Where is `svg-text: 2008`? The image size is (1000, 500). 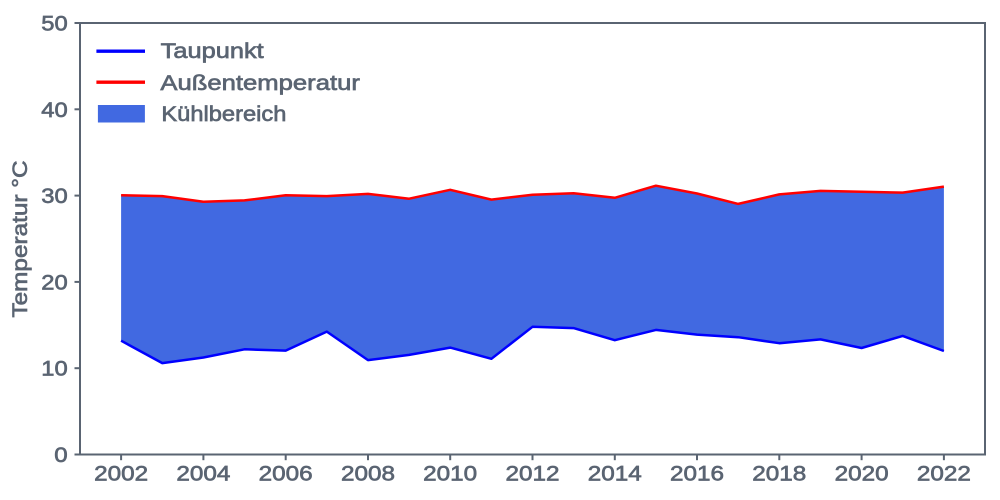
svg-text: 2008 is located at coordinates (368, 473).